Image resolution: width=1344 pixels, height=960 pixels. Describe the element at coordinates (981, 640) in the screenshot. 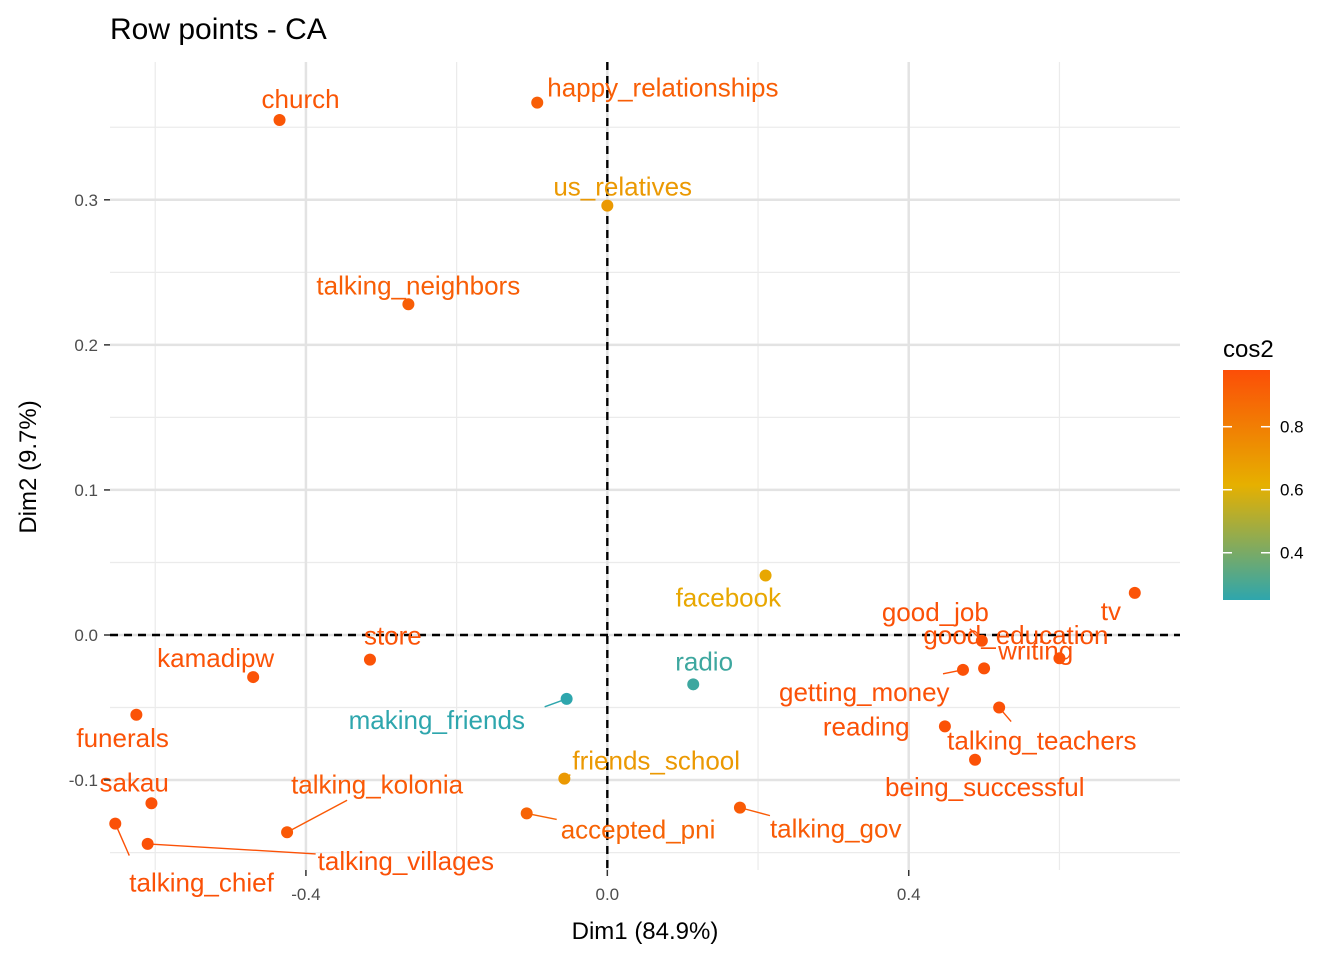

I see `point-good-job` at that location.